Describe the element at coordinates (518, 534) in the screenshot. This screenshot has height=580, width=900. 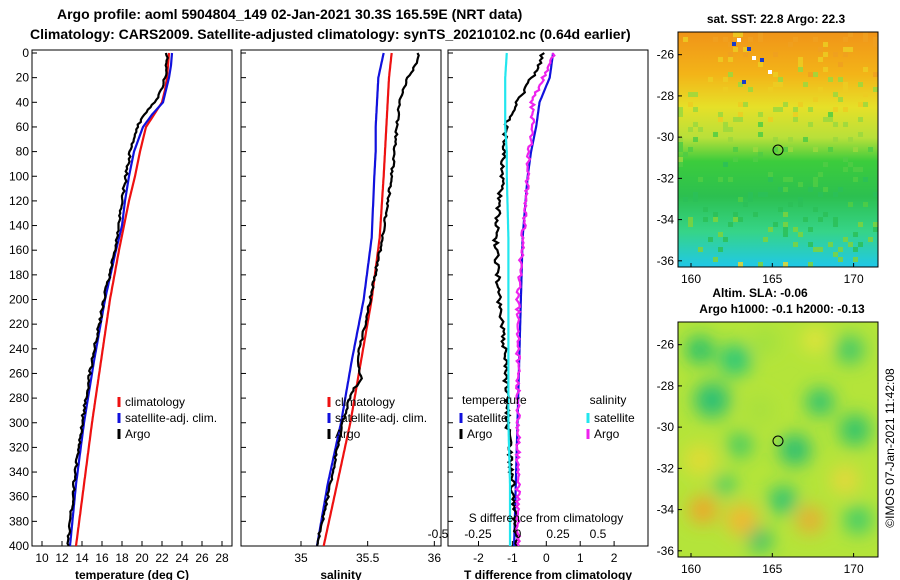
I see `diff-s-xtick-label: 0` at that location.